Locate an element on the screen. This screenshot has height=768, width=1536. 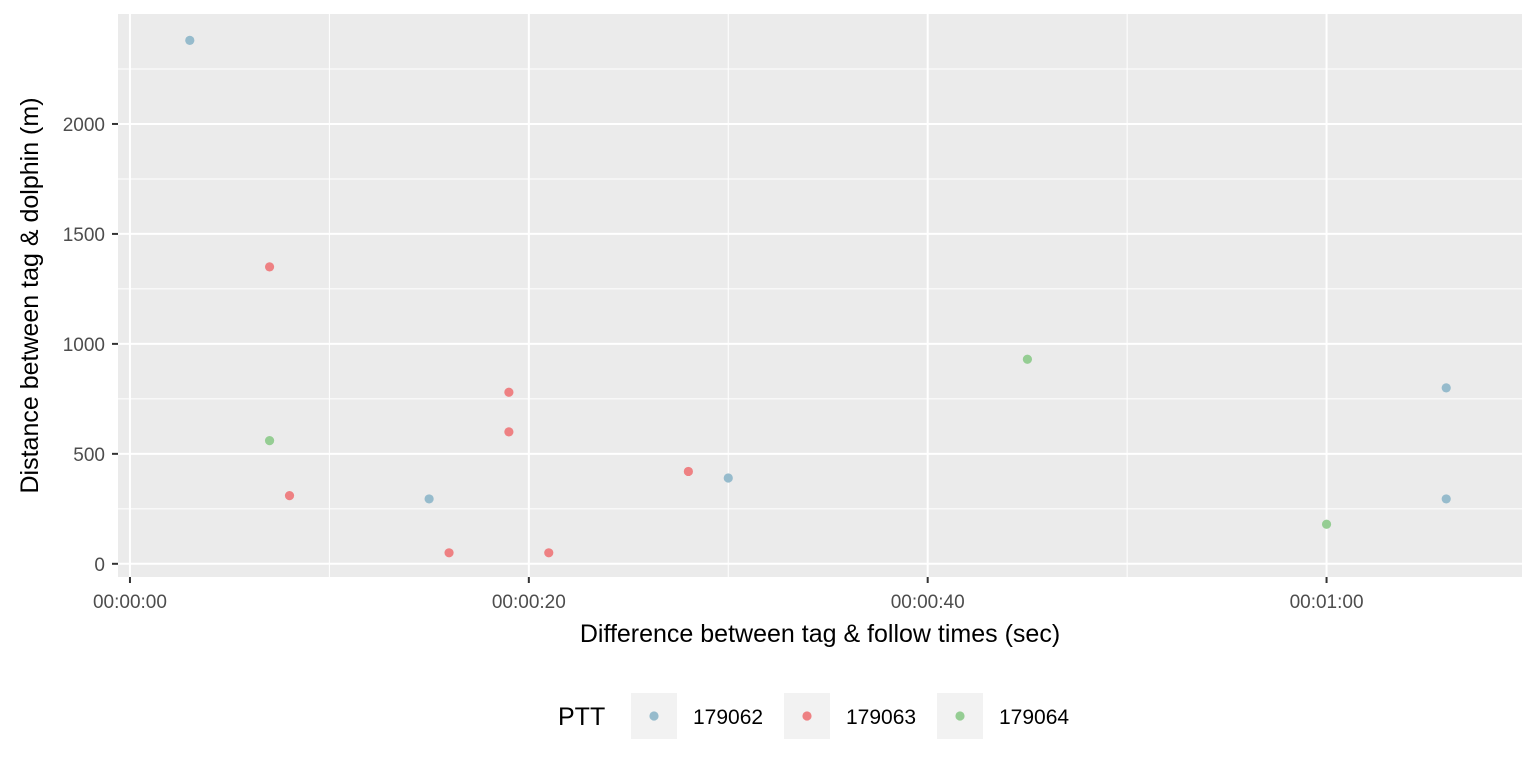
legend: PTT 179062 179063 179064 is located at coordinates (813, 716).